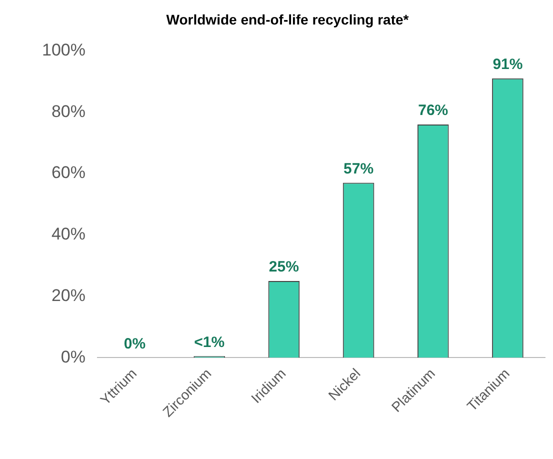 The image size is (553, 459). What do you see at coordinates (68, 111) in the screenshot?
I see `y-tick-label: 80%` at bounding box center [68, 111].